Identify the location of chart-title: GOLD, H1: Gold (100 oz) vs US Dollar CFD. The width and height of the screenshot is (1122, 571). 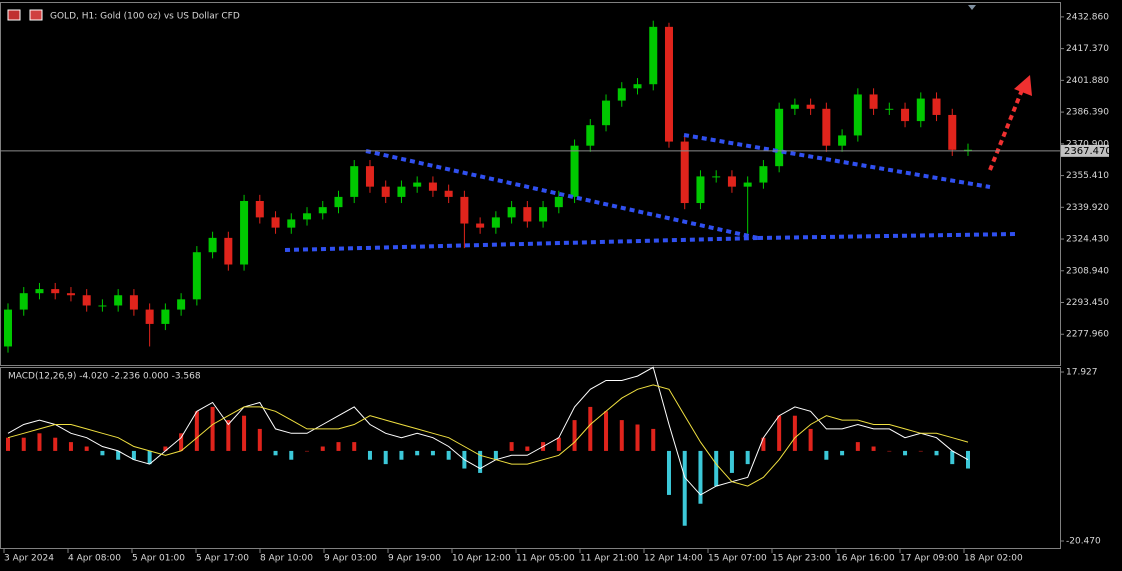
(145, 17).